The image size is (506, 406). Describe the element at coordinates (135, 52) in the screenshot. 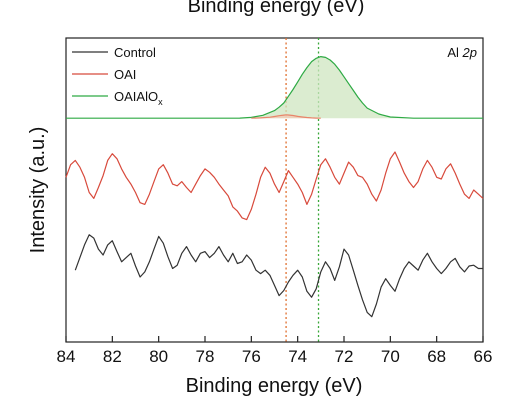

I see `legend-label-control: Control` at that location.